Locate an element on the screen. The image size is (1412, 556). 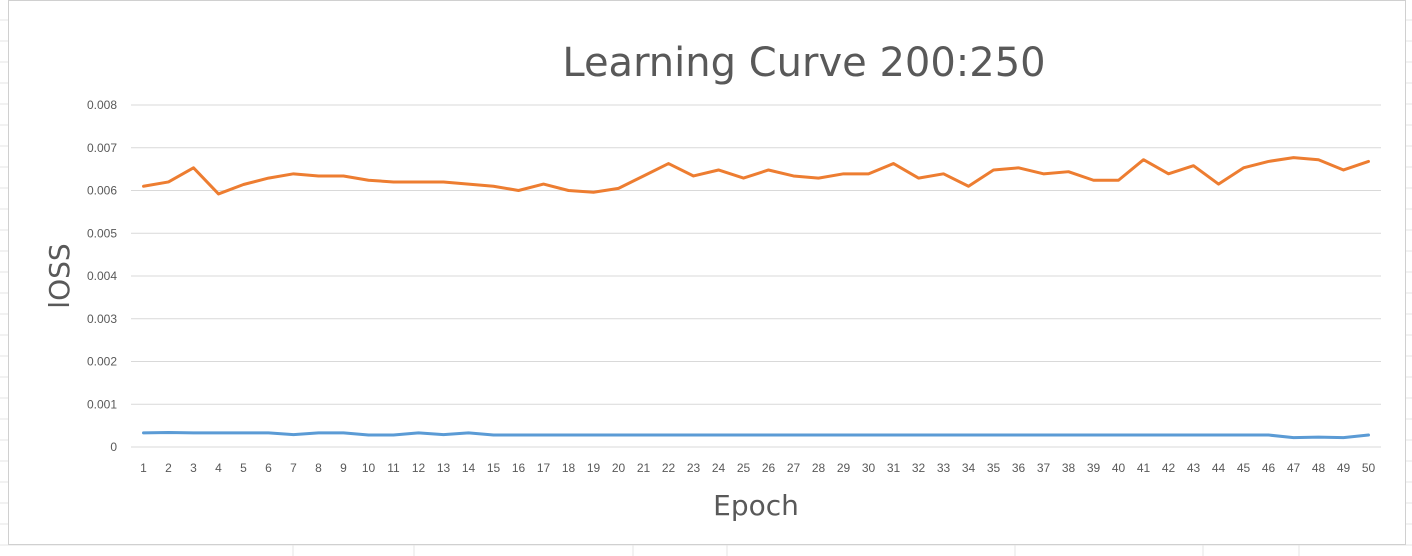
x-tick-label: 13 is located at coordinates (444, 468).